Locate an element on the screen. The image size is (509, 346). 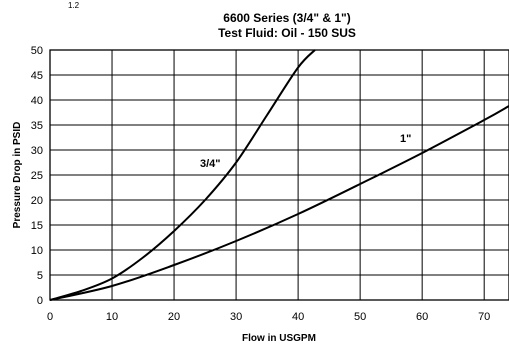
x-tick-0: 0 is located at coordinates (50, 317).